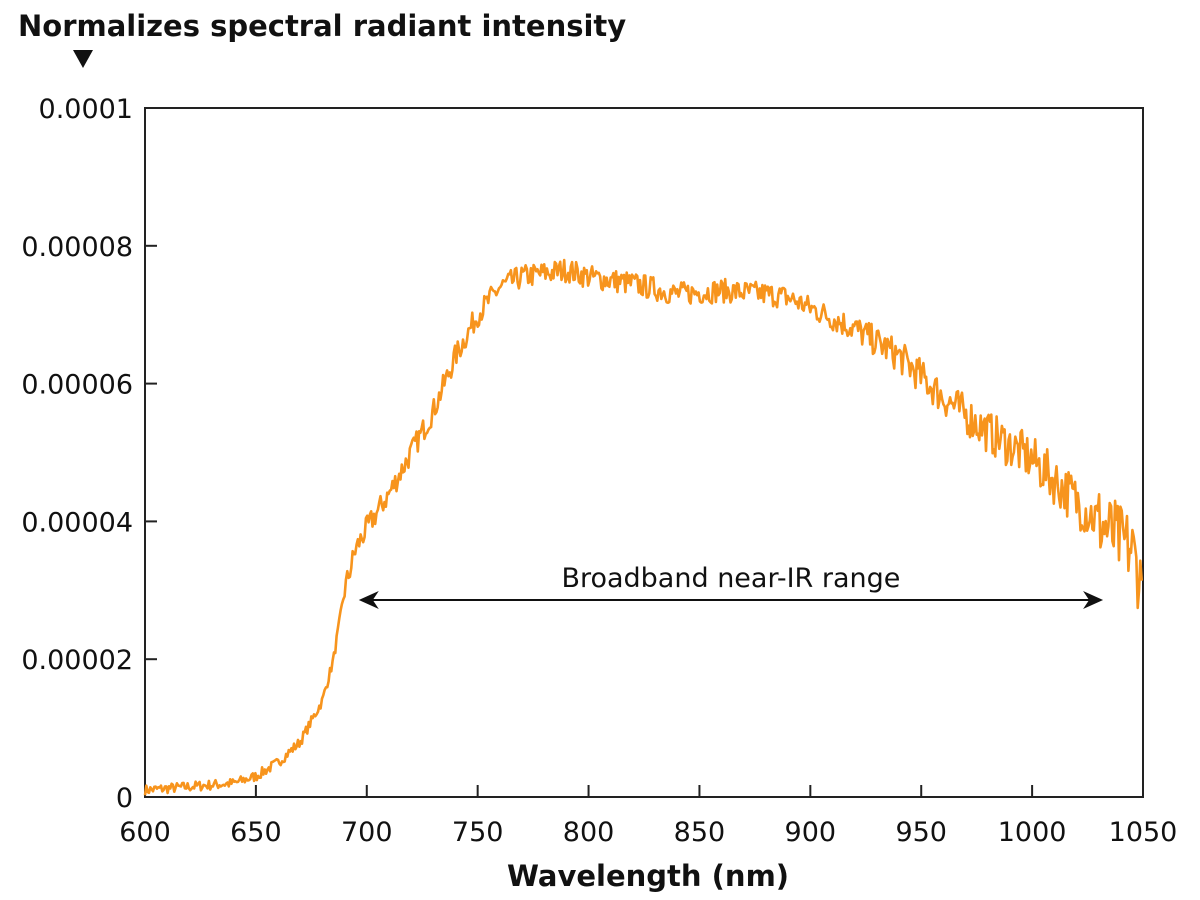 Image resolution: width=1200 pixels, height=900 pixels. What do you see at coordinates (77, 660) in the screenshot?
I see `y-tick-label: 0.00002` at bounding box center [77, 660].